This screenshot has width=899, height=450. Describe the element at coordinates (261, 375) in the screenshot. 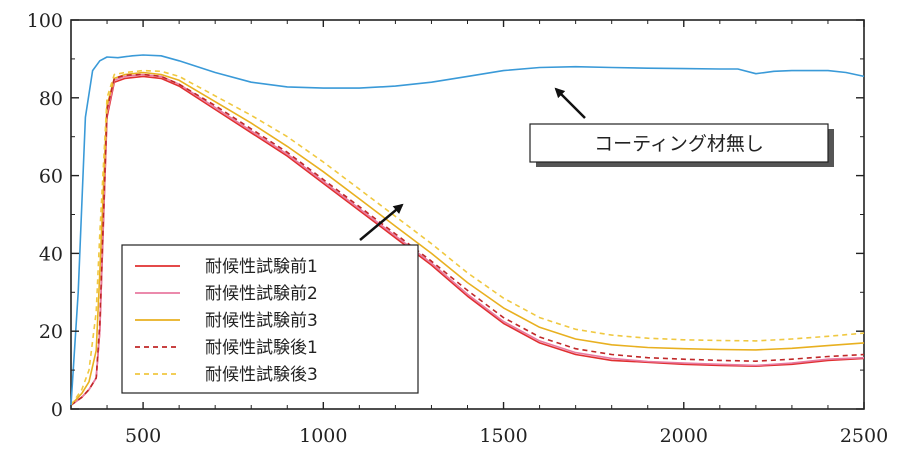

I see `legend-label: 耐候性試験後3` at that location.